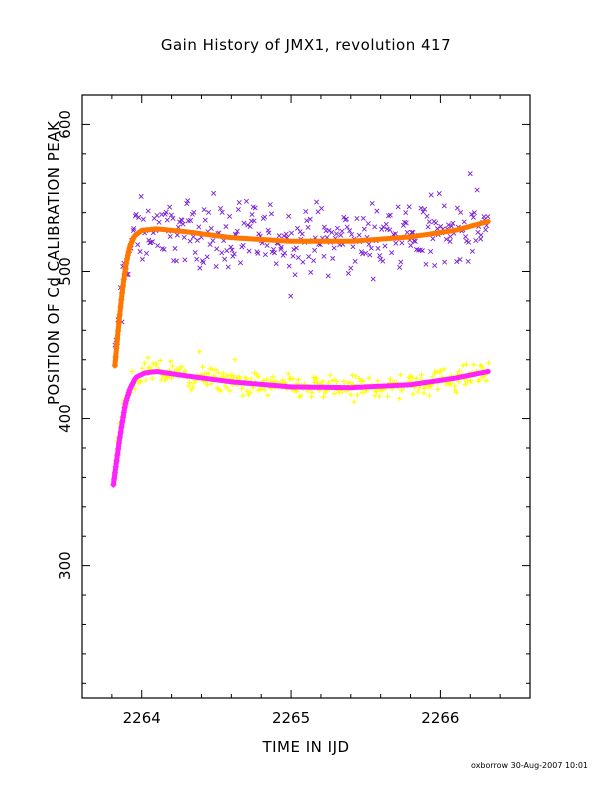  I want to click on y-tick-label: 400, so click(65, 418).